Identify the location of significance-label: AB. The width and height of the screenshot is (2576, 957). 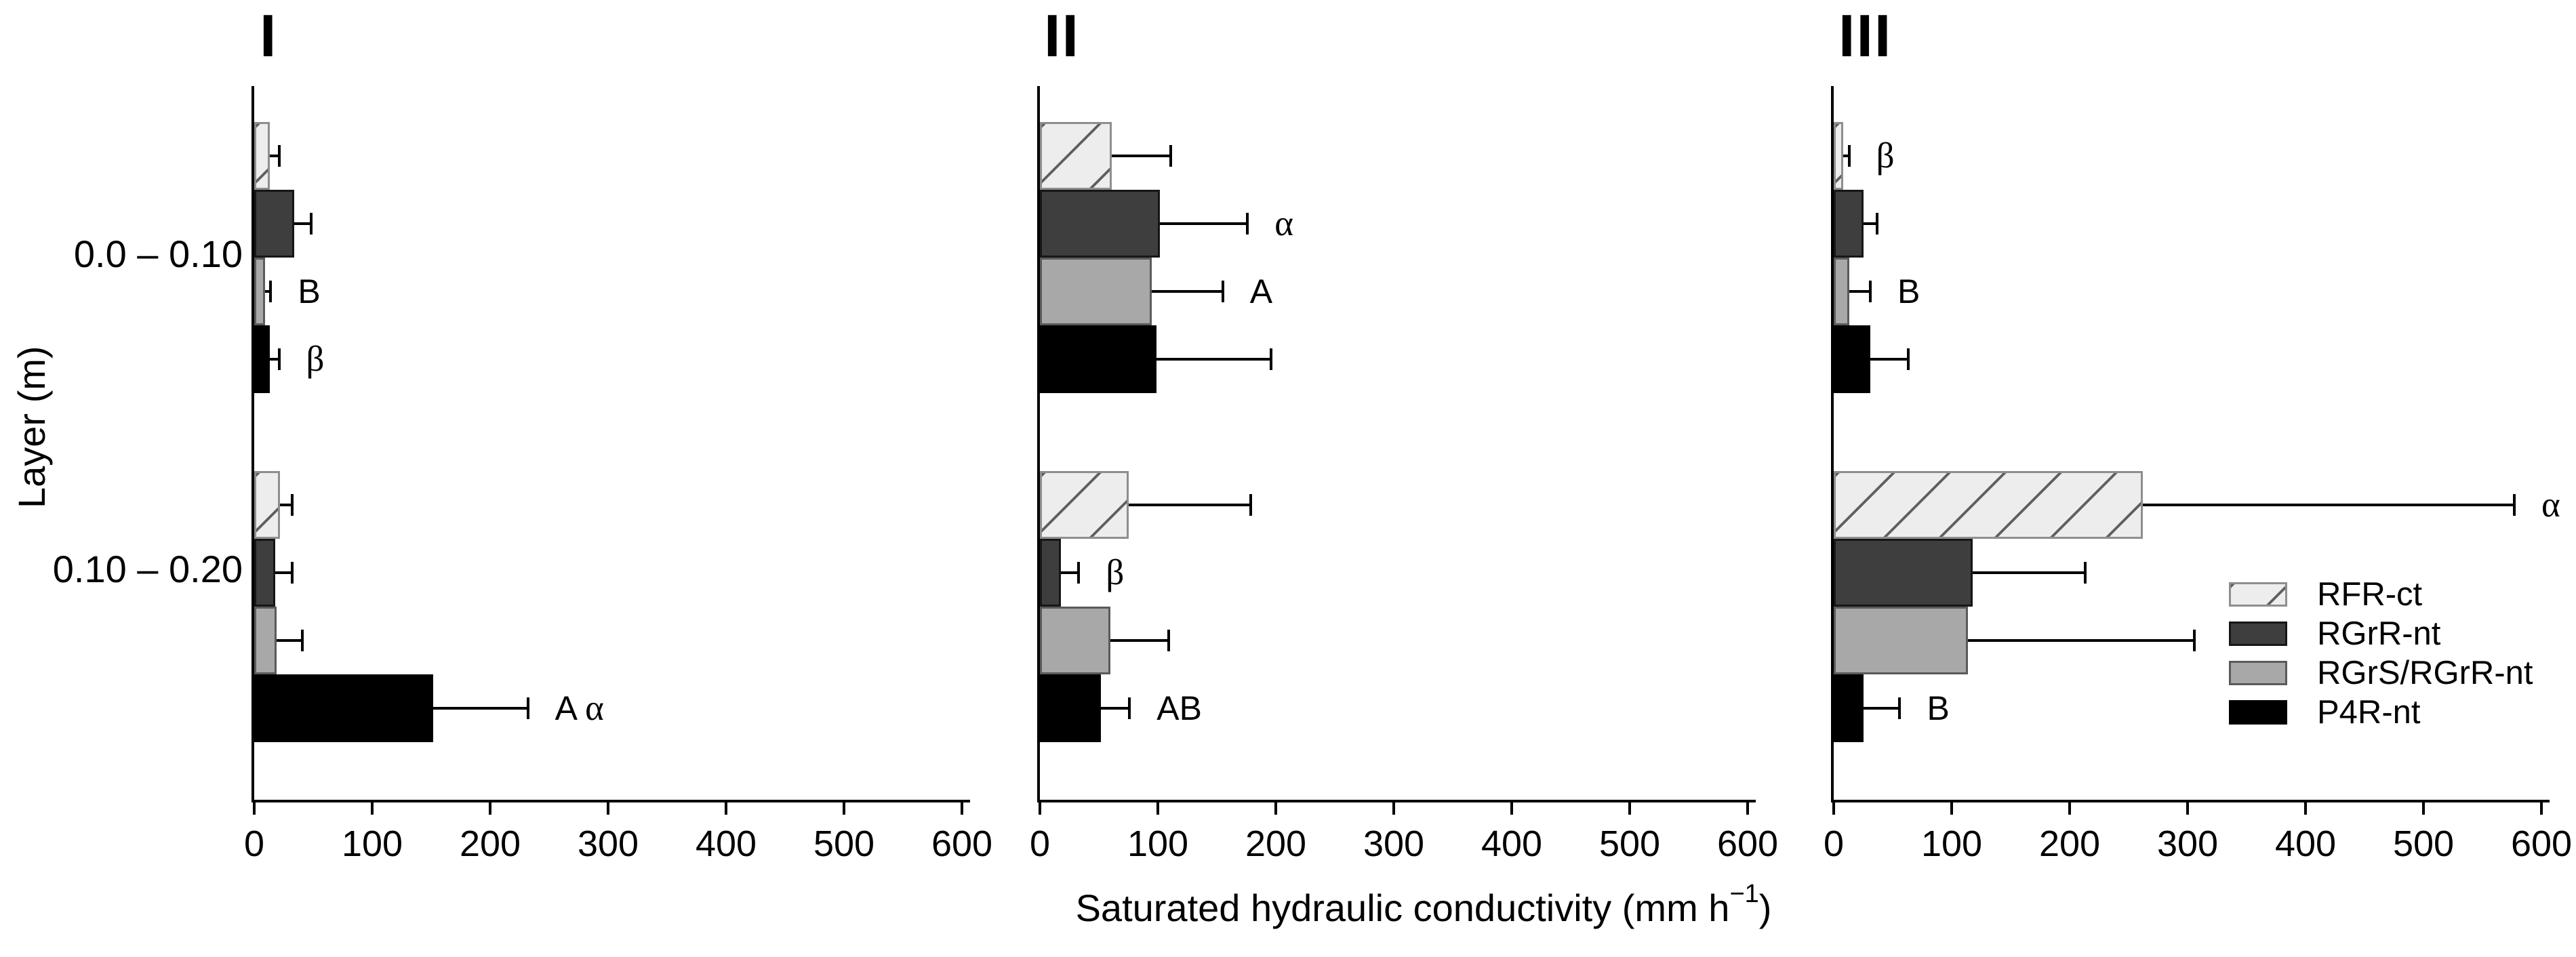
(1179, 708).